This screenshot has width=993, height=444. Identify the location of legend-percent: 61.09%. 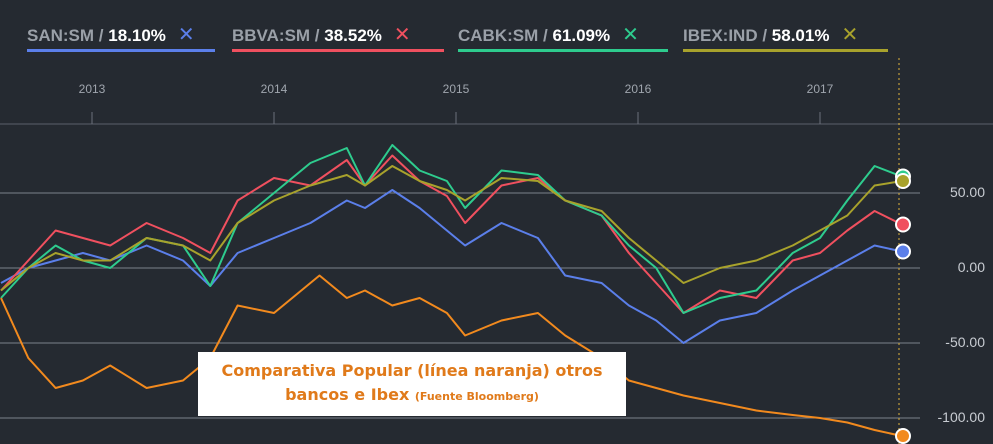
(581, 35).